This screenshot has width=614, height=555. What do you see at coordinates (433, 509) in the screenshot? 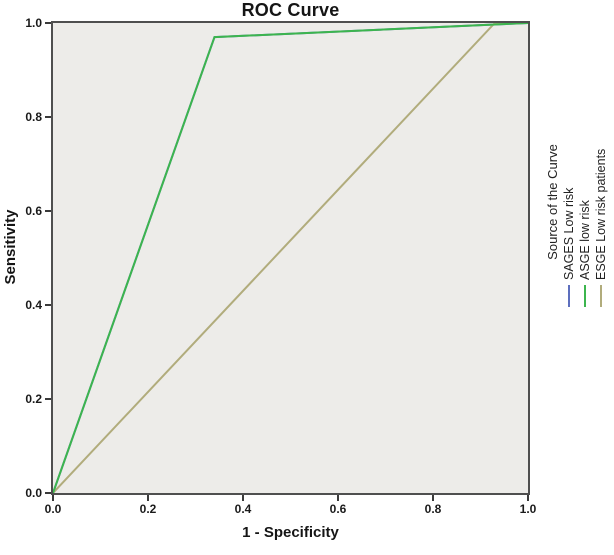
I see `x-tick-label: 0.8` at bounding box center [433, 509].